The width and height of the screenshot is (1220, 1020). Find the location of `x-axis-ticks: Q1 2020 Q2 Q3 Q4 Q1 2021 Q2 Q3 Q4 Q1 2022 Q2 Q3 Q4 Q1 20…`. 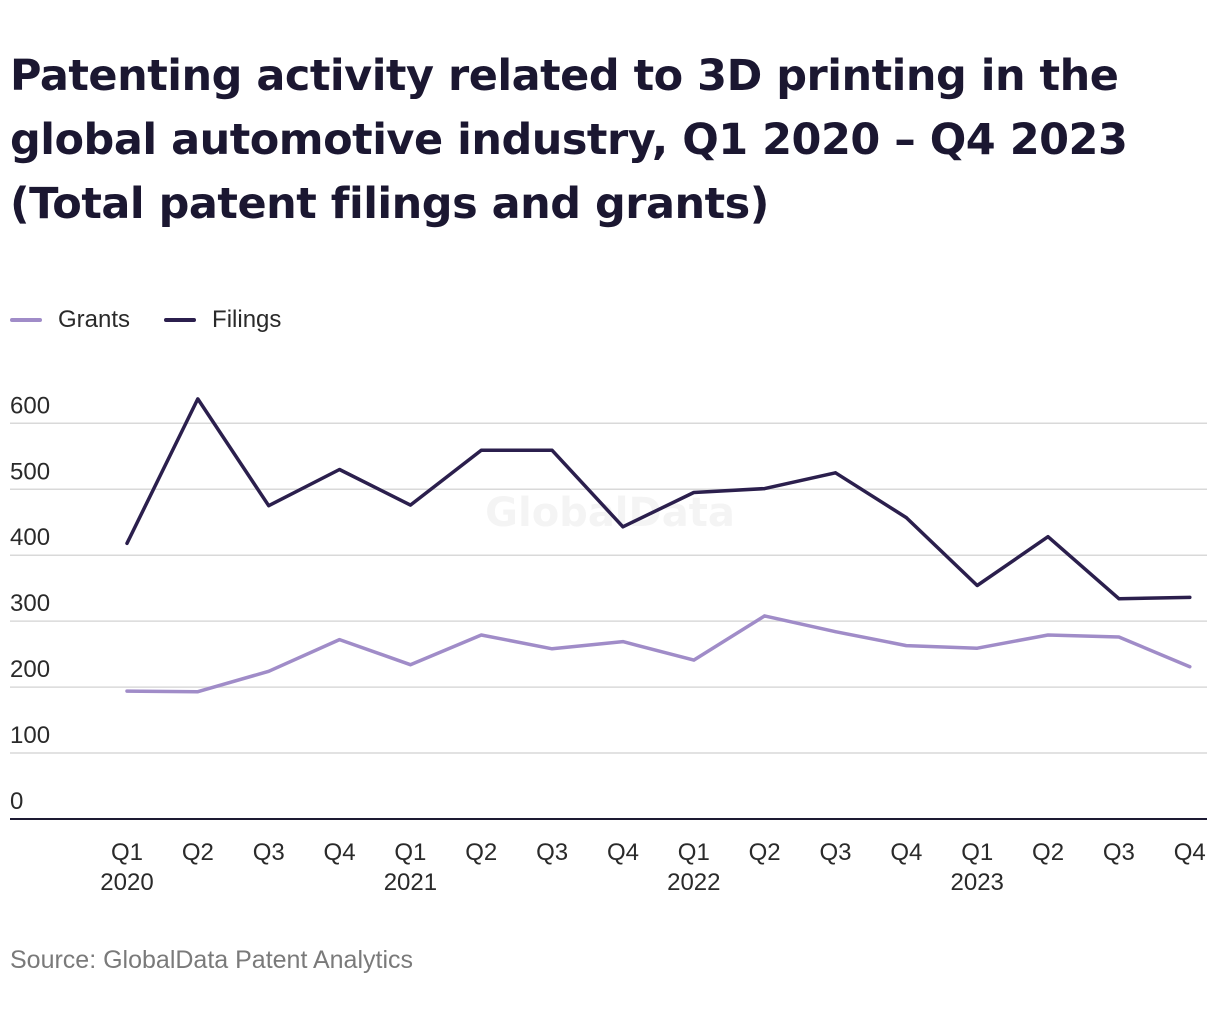

x-axis-ticks: Q1 2020 Q2 Q3 Q4 Q1 2021 Q2 Q3 Q4 Q1 2022 Q2 Q3 Q4 Q1 20… is located at coordinates (652, 867).